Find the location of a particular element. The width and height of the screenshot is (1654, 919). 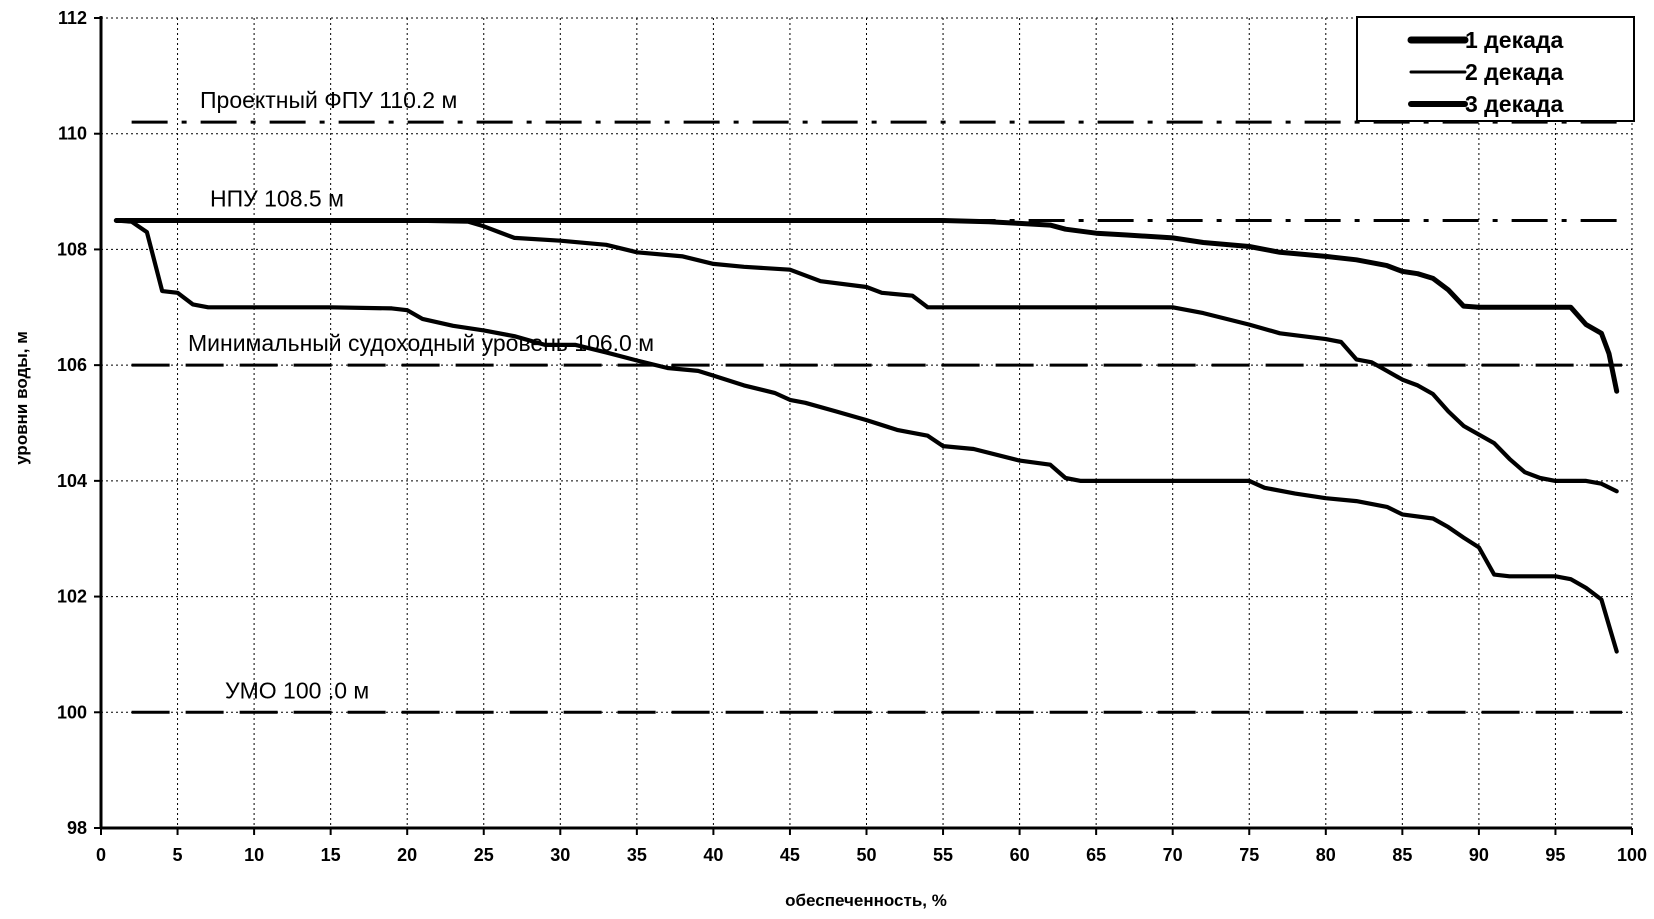

y-tick-label: 112 is located at coordinates (72, 18).